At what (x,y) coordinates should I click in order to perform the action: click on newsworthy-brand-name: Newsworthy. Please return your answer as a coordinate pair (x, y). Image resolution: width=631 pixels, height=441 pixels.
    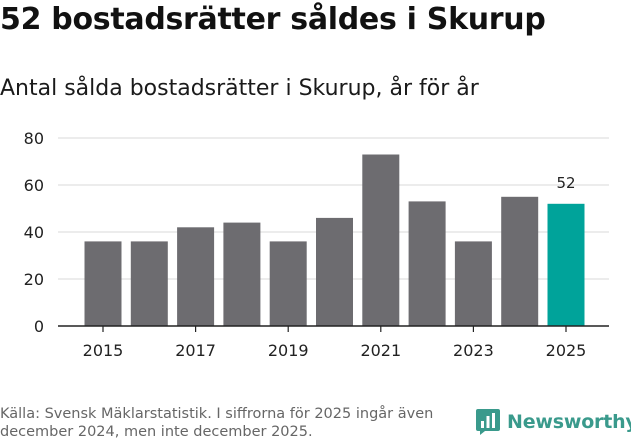
    Looking at the image, I should click on (569, 422).